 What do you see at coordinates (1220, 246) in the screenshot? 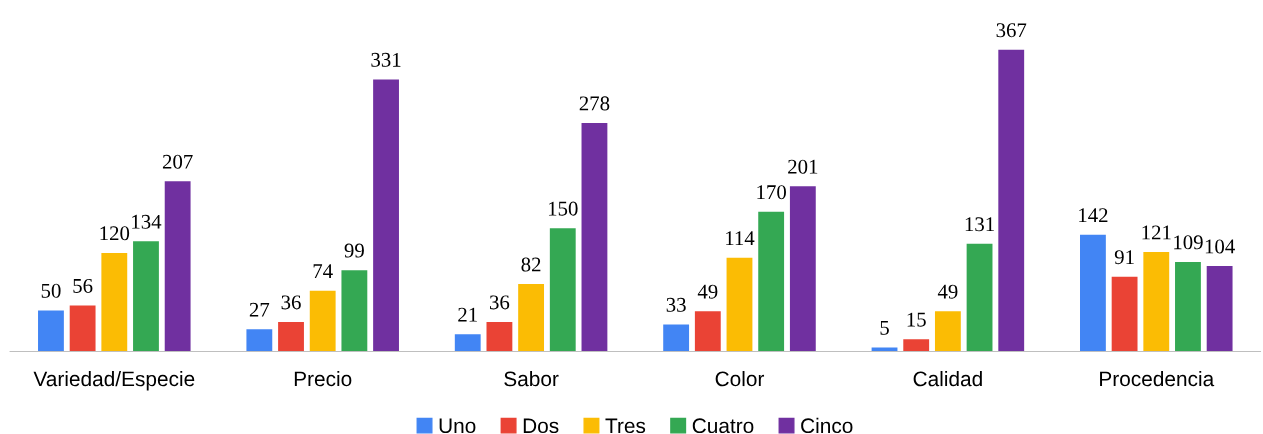
I see `data-label: 104` at bounding box center [1220, 246].